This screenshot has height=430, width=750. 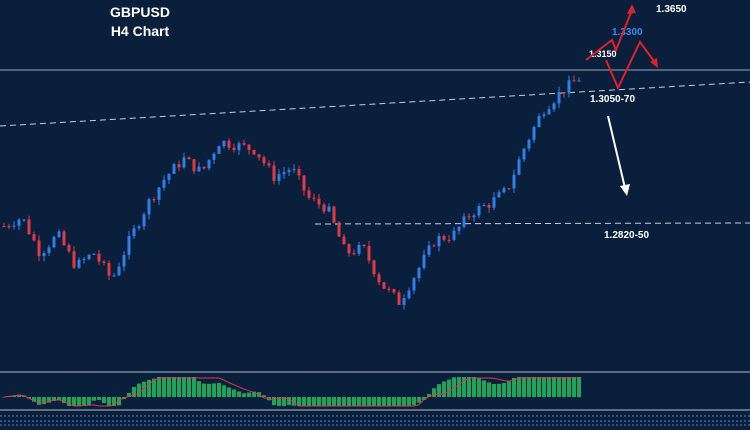 What do you see at coordinates (375, 104) in the screenshot?
I see `rising-resistance-line` at bounding box center [375, 104].